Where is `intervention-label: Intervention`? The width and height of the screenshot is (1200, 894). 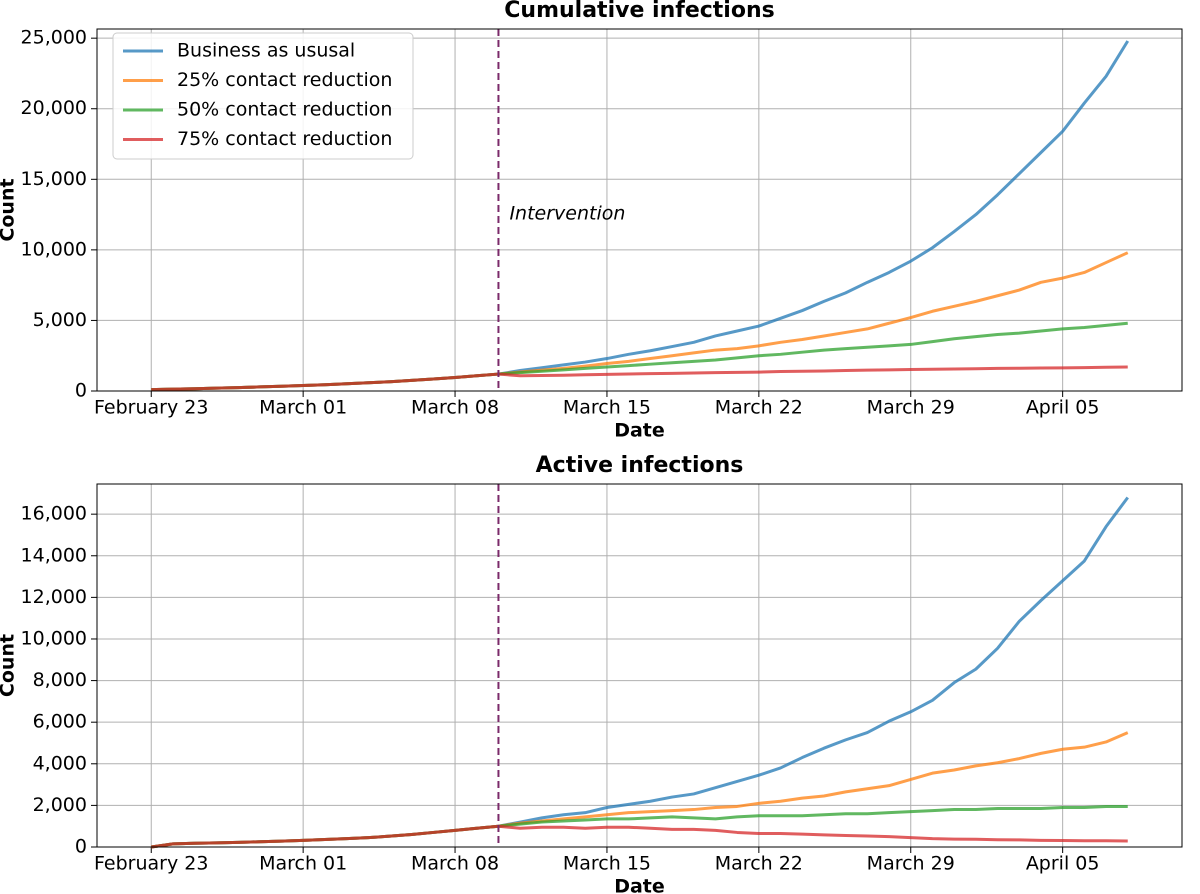 intervention-label: Intervention is located at coordinates (567, 214).